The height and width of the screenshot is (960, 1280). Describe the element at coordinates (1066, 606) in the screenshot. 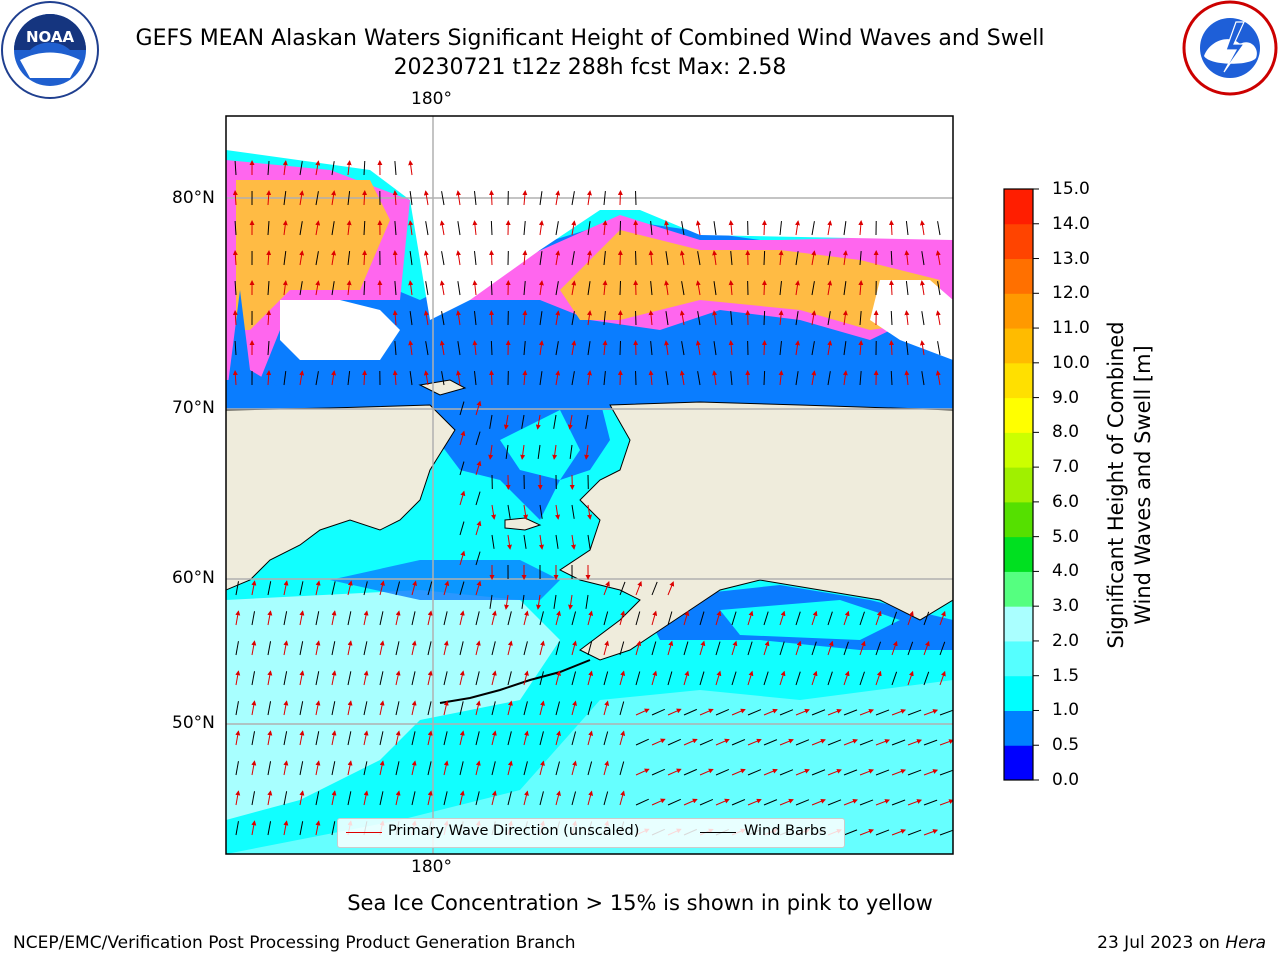

I see `colorbar-tick-label: 3.0` at that location.